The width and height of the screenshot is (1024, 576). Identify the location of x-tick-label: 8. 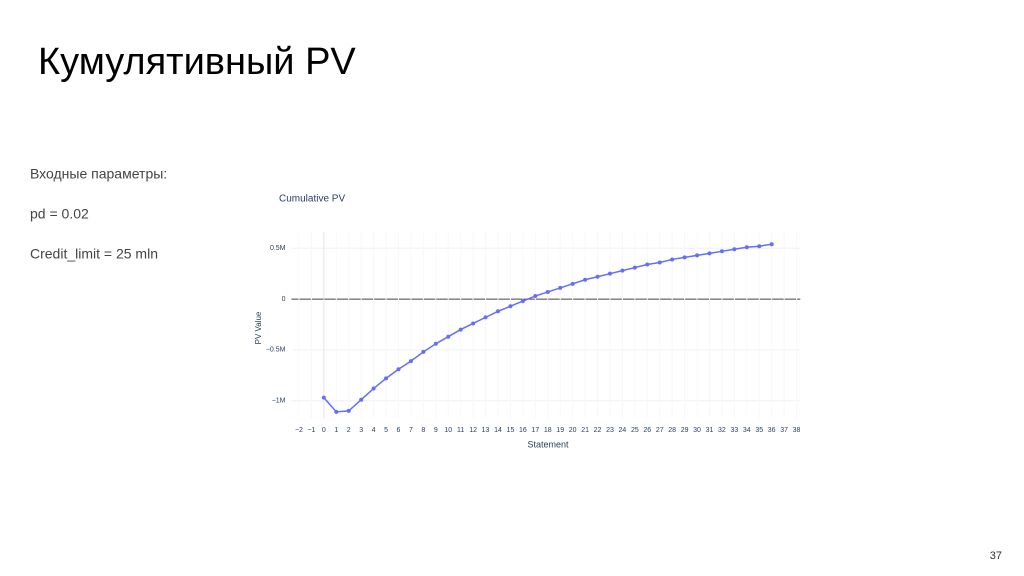
(423, 430).